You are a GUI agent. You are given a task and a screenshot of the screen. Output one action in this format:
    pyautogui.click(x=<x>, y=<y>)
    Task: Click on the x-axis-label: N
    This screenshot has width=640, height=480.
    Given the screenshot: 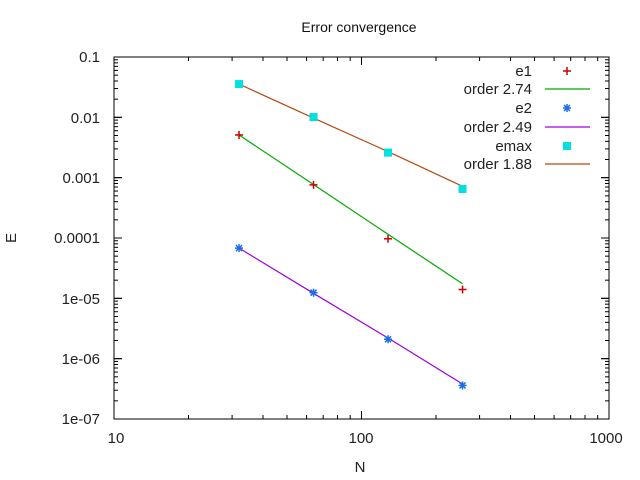 What is the action you would take?
    pyautogui.click(x=360, y=467)
    